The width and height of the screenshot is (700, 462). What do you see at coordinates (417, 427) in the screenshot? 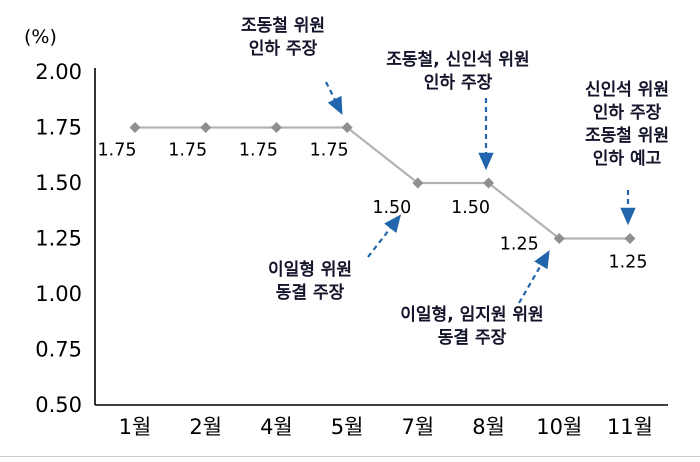
I see `x-tick-label: 7월` at bounding box center [417, 427].